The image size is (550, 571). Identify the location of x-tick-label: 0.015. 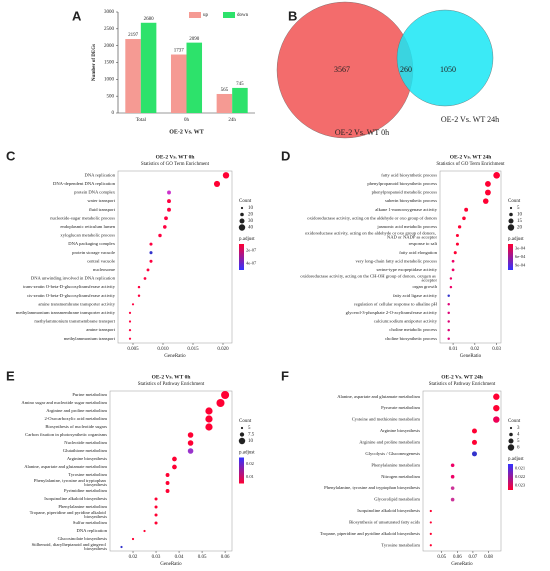
(193, 349).